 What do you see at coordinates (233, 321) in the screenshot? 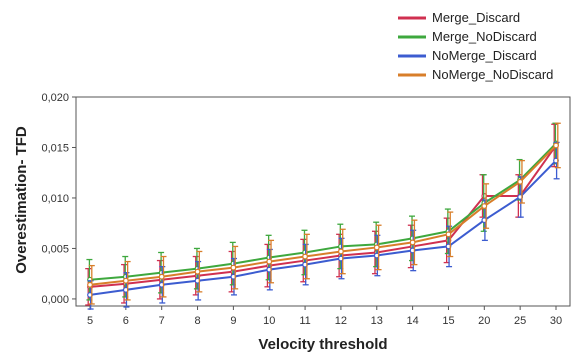
I see `x-tick-label: 9` at bounding box center [233, 321].